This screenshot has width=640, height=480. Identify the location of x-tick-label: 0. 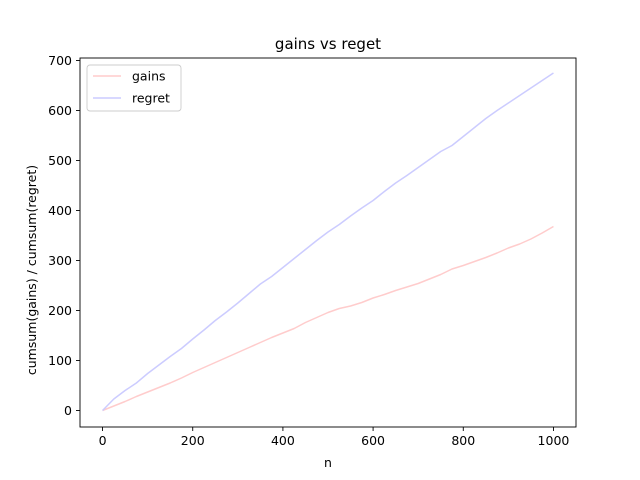
(103, 440).